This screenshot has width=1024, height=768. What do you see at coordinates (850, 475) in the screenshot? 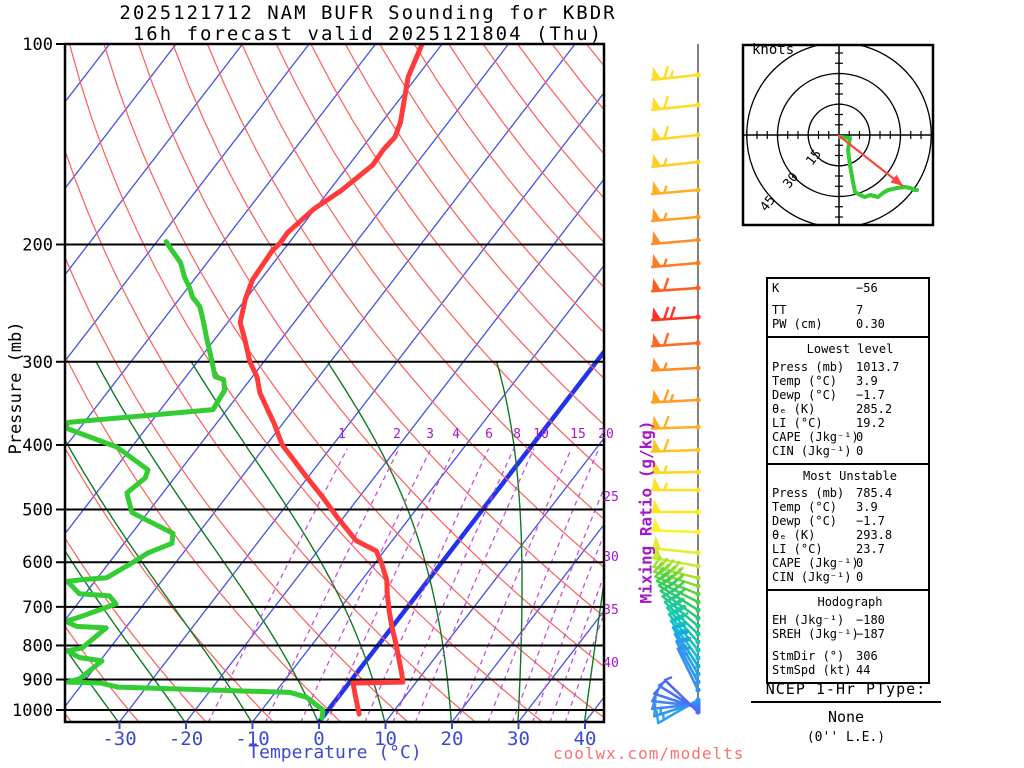
I see `table-section-header: Most Unstable` at bounding box center [850, 475].